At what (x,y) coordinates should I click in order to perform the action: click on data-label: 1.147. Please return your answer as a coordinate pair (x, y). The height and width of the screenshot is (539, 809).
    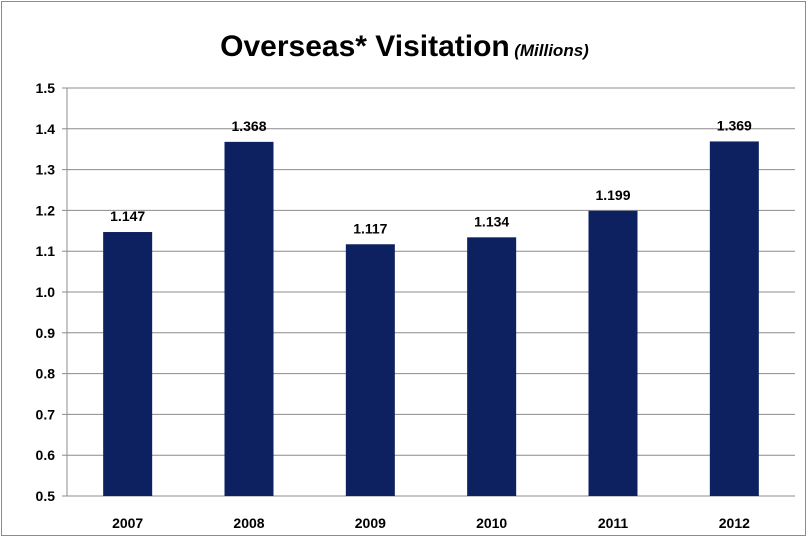
    Looking at the image, I should click on (127, 216).